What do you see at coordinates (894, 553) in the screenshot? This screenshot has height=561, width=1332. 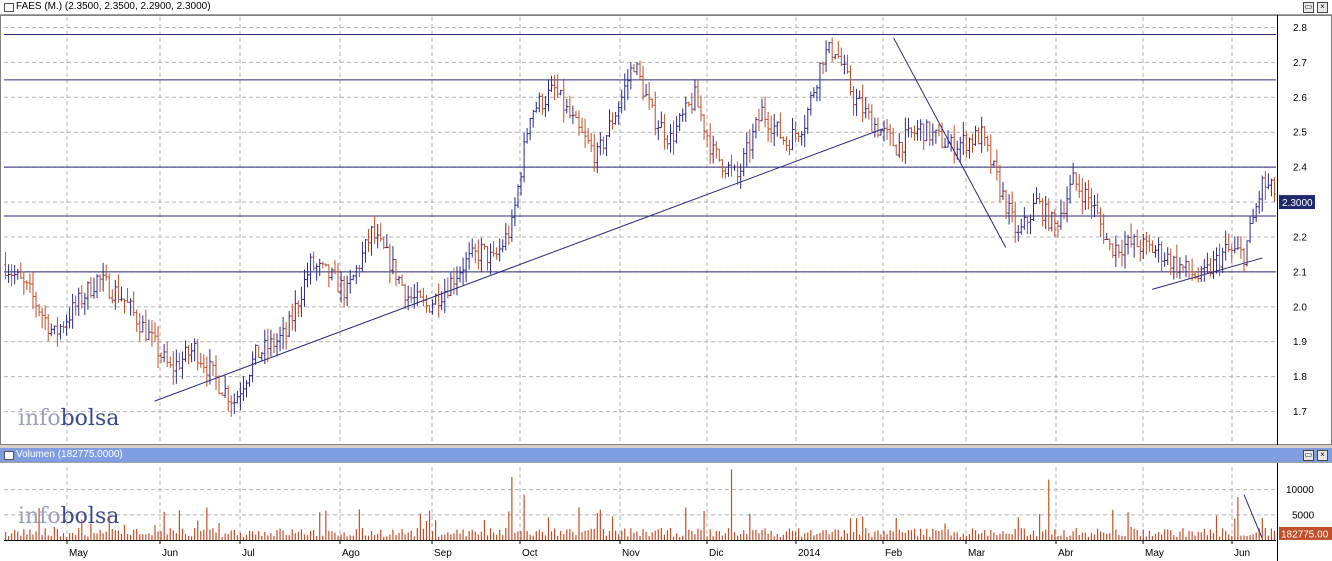 I see `x-tick-label: Feb` at bounding box center [894, 553].